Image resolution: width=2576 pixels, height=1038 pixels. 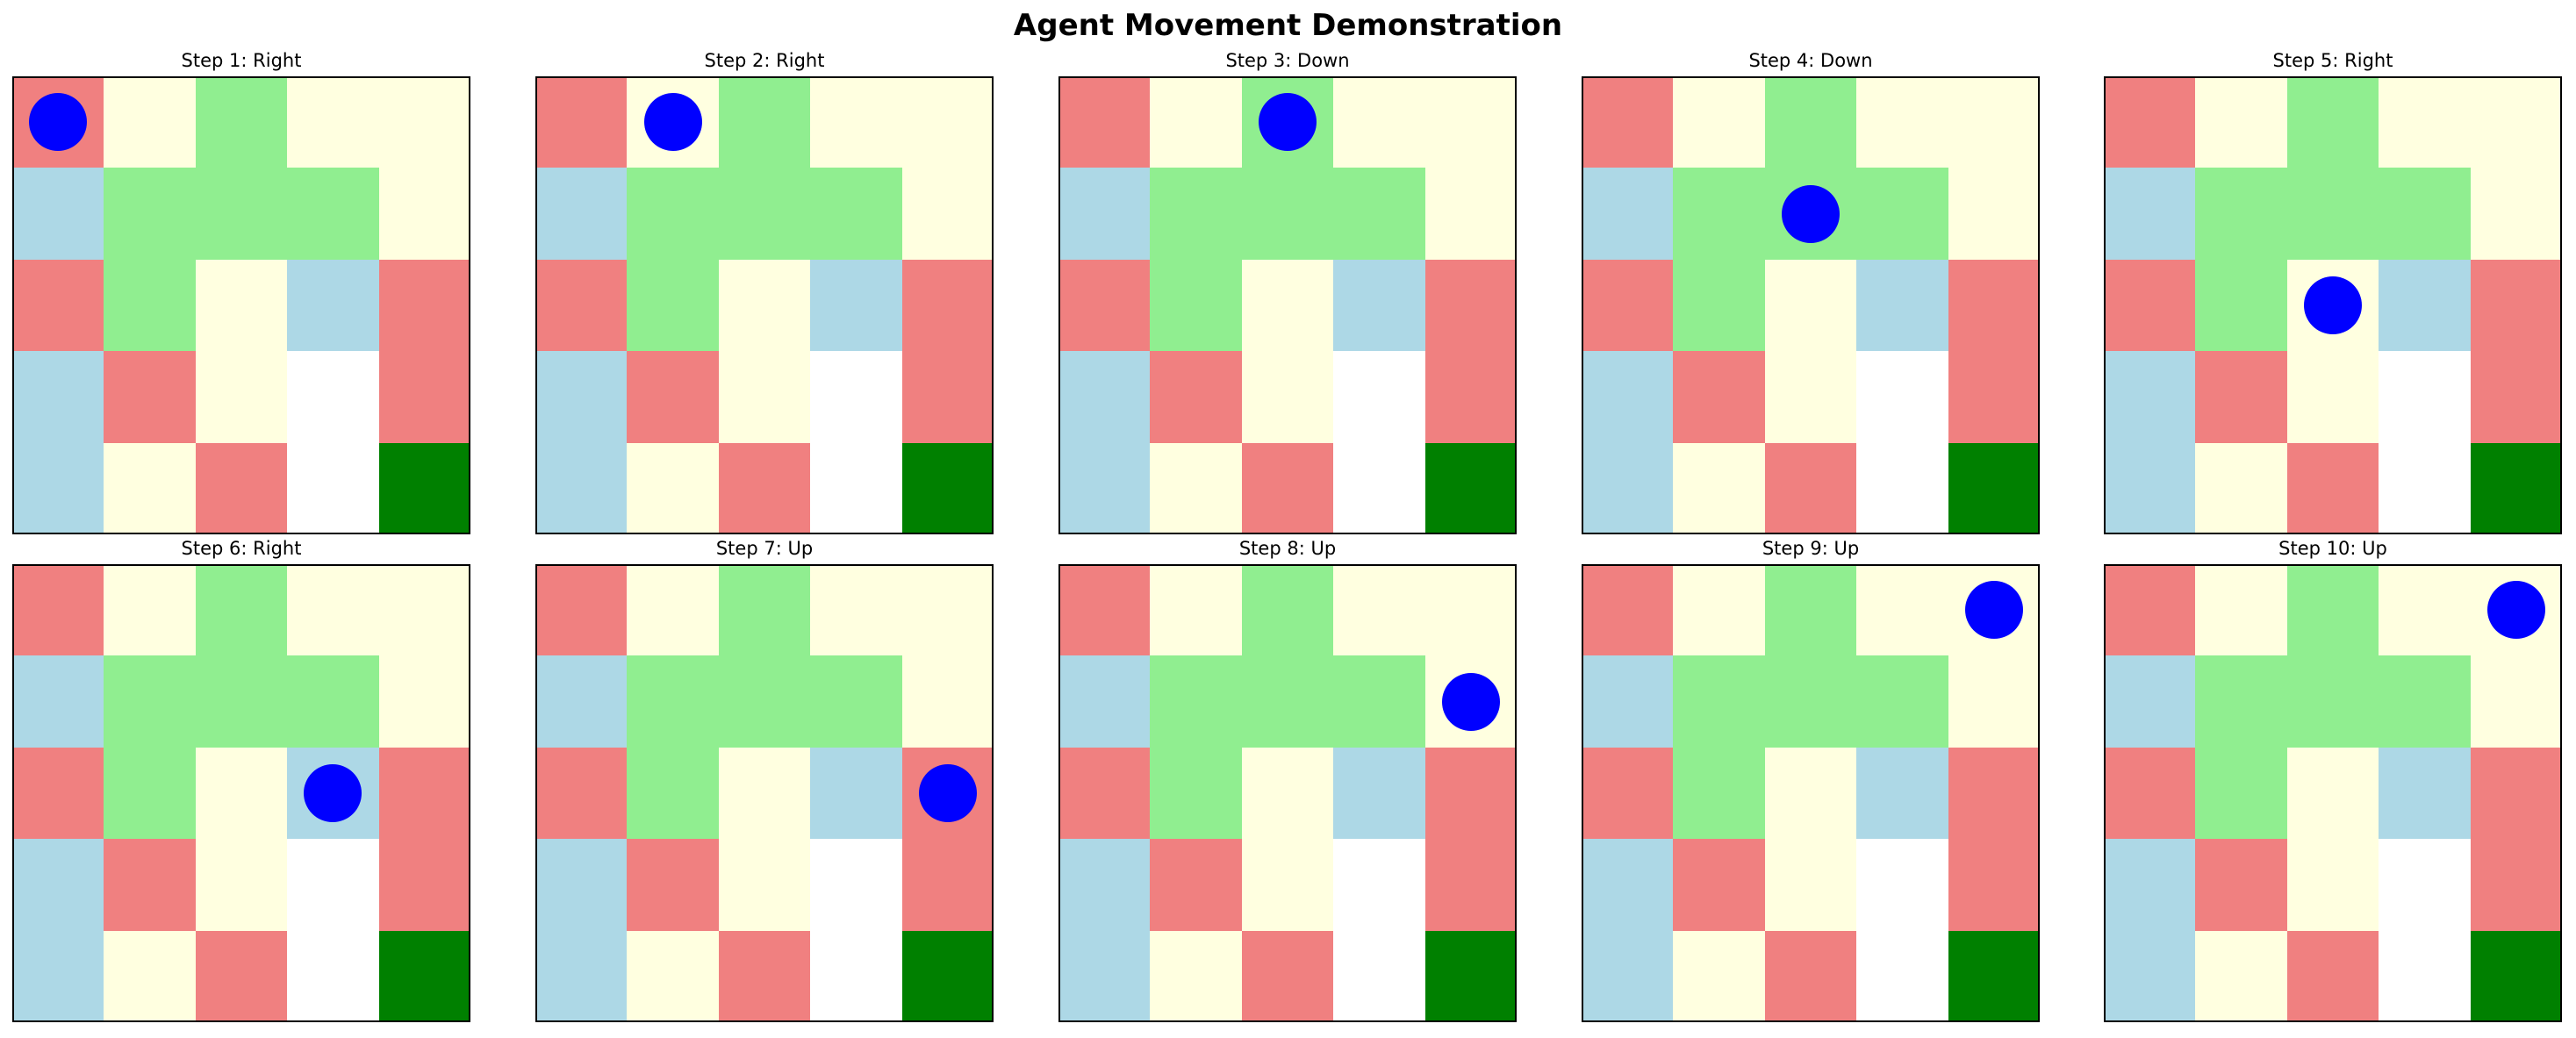 What do you see at coordinates (1287, 548) in the screenshot?
I see `panel-title: Step 8: Up` at bounding box center [1287, 548].